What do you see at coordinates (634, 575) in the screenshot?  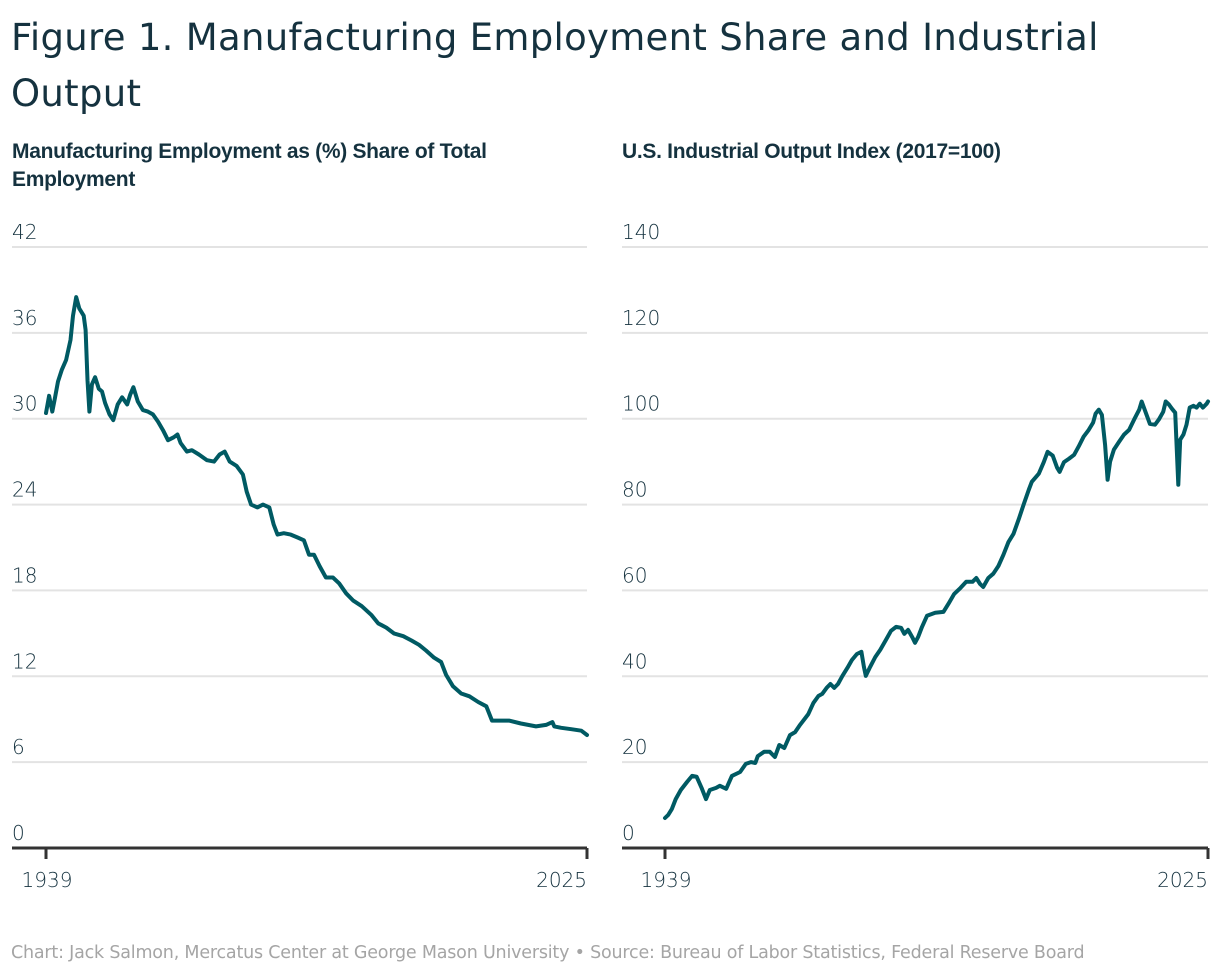 I see `y-tick-label: 60` at bounding box center [634, 575].